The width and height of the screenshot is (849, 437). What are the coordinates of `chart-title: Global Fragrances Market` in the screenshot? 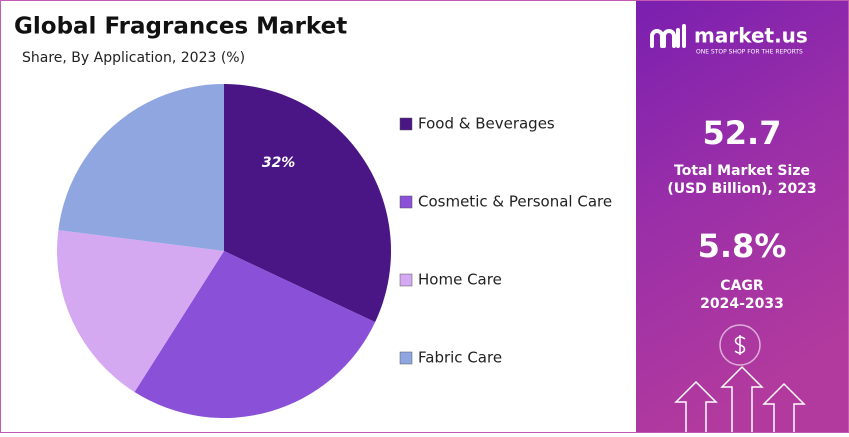 It's located at (180, 27).